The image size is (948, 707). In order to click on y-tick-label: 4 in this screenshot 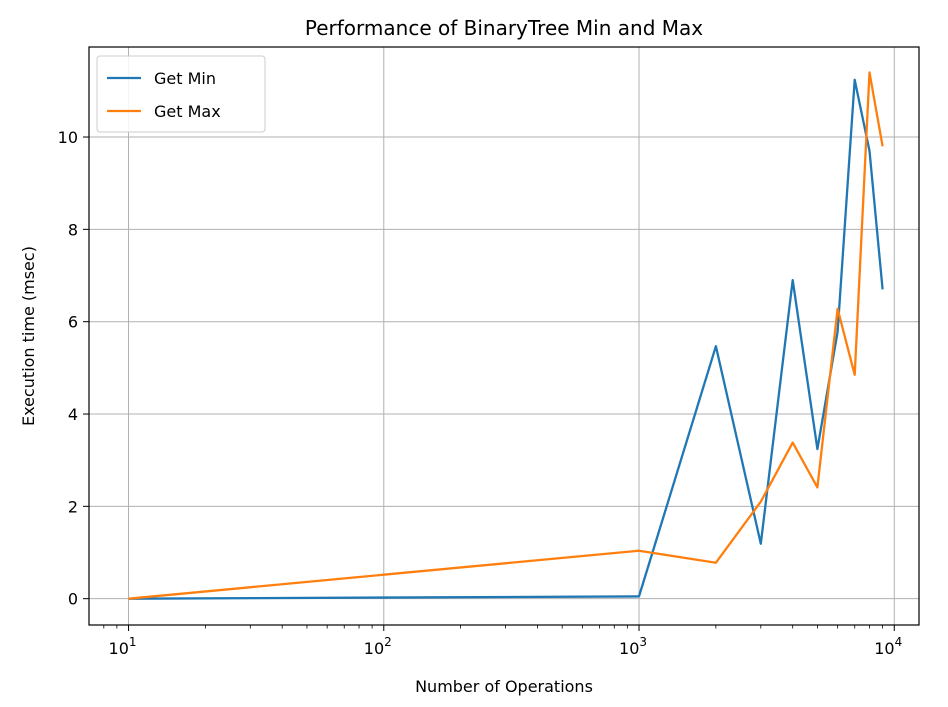, I will do `click(73, 414)`.